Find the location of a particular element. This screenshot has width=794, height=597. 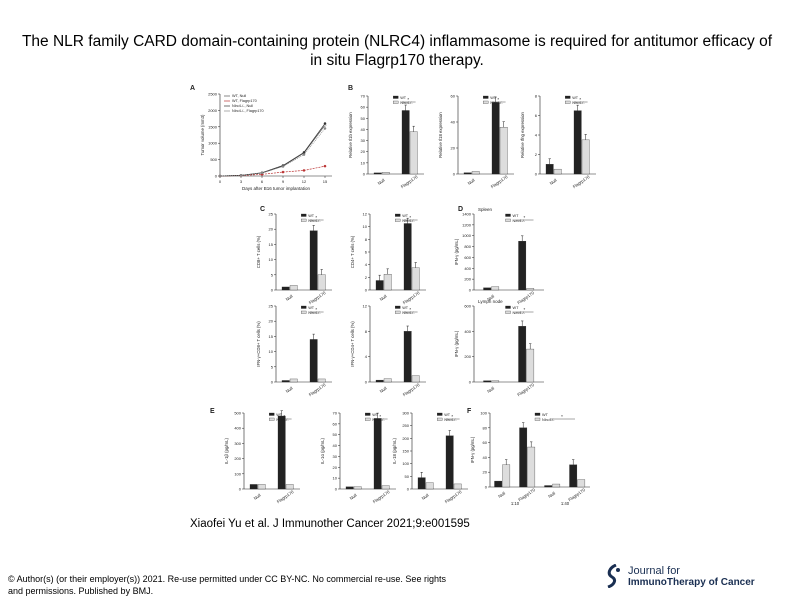

journal-logo: Journal for ImmunoTherapy of Cancer is located at coordinates (689, 577).